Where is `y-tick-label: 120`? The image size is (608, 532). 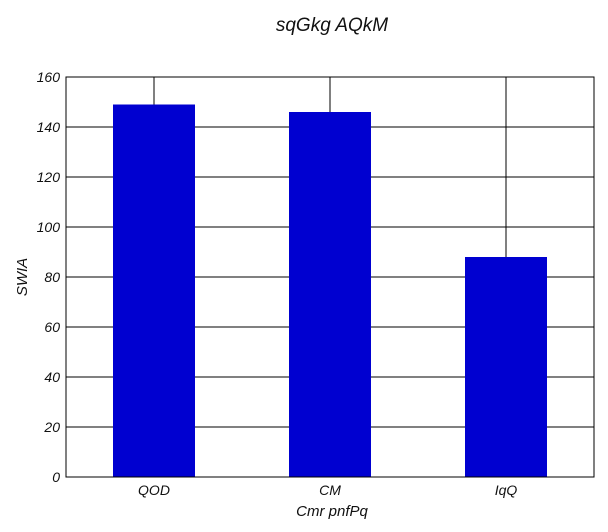
y-tick-label: 120 is located at coordinates (49, 177).